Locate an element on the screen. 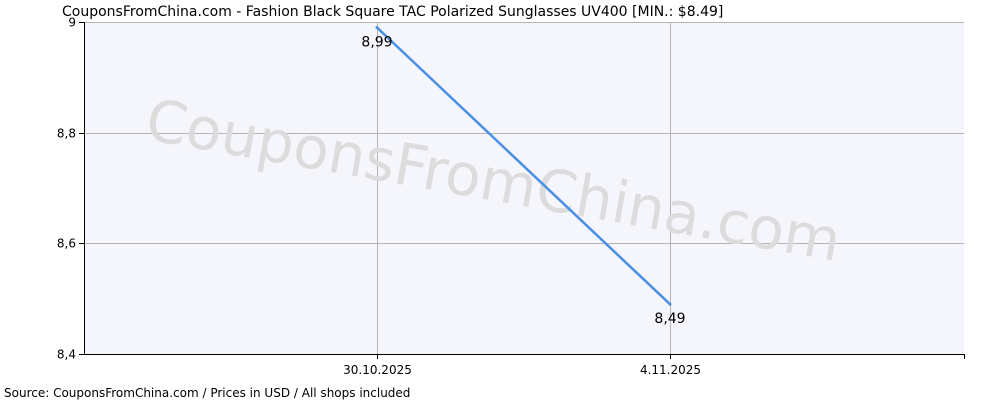 The width and height of the screenshot is (1000, 400). x-tick-label: 30.10.2025 is located at coordinates (377, 370).